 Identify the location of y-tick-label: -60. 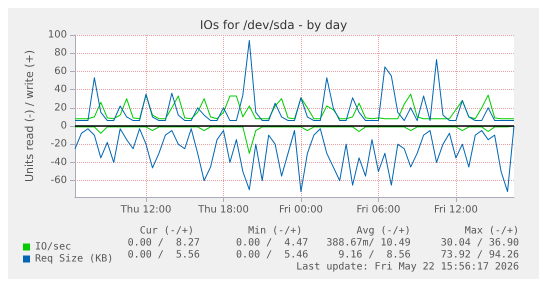
(58, 180).